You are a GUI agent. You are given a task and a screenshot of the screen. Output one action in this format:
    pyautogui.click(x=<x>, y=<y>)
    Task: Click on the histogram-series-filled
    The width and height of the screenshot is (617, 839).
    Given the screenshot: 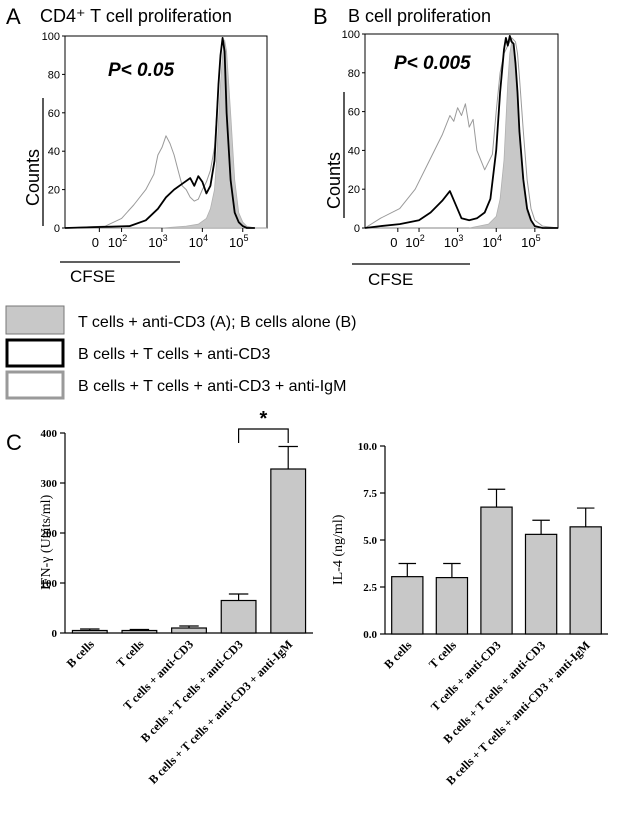 What is the action you would take?
    pyautogui.click(x=166, y=134)
    